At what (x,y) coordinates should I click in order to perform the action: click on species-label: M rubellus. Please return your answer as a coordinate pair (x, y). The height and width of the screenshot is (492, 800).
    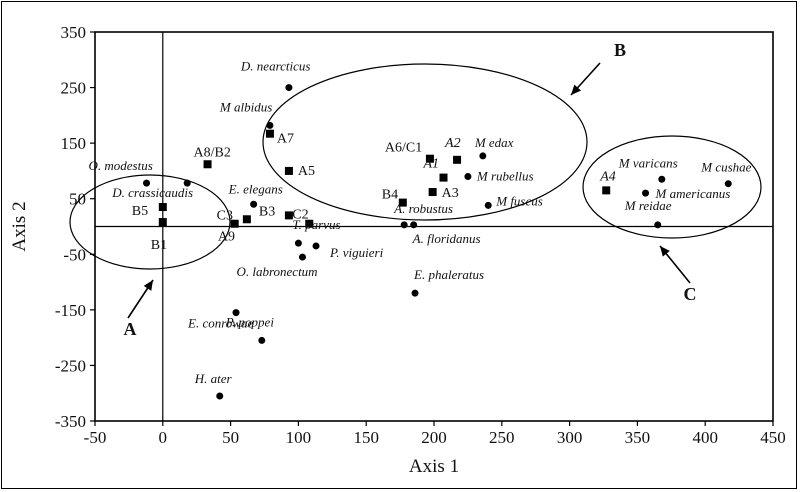
    Looking at the image, I should click on (505, 175).